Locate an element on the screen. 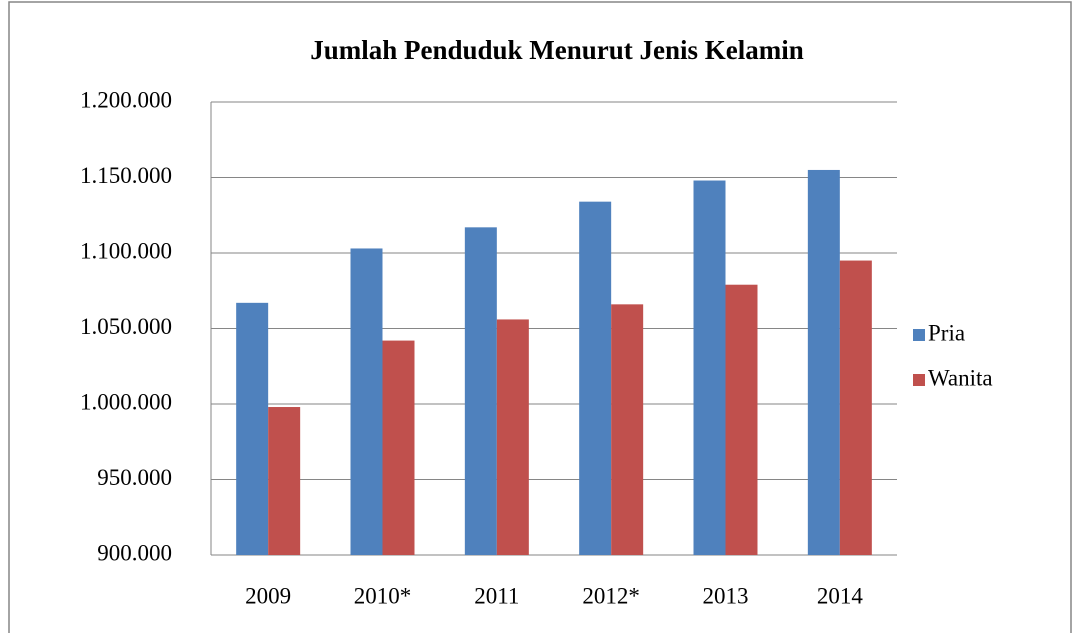 This screenshot has height=633, width=1074. x-tick-label: 2010* is located at coordinates (383, 595).